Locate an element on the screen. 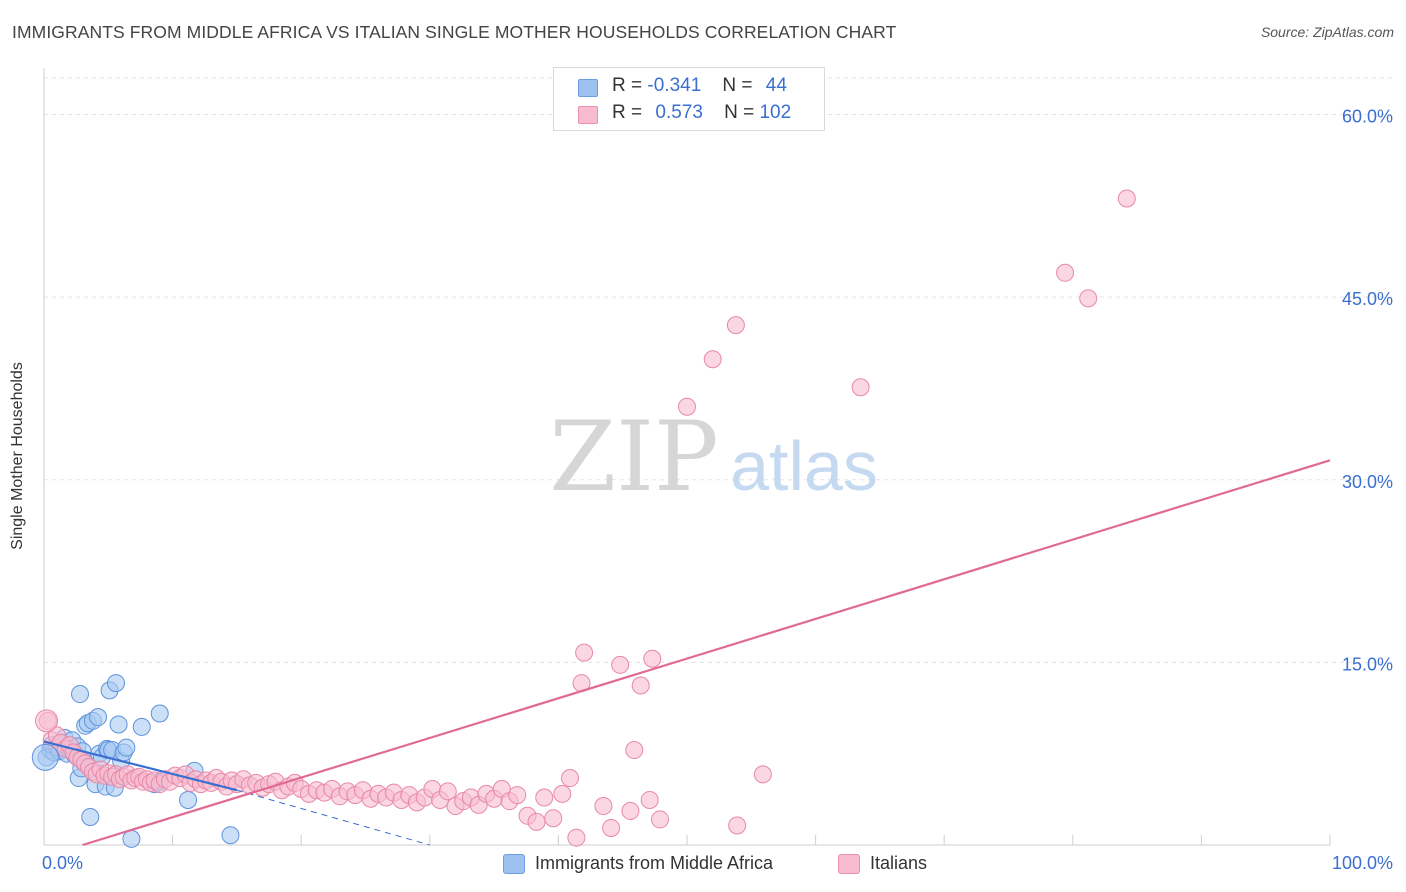  watermark: ZIP atlas is located at coordinates (713, 457).